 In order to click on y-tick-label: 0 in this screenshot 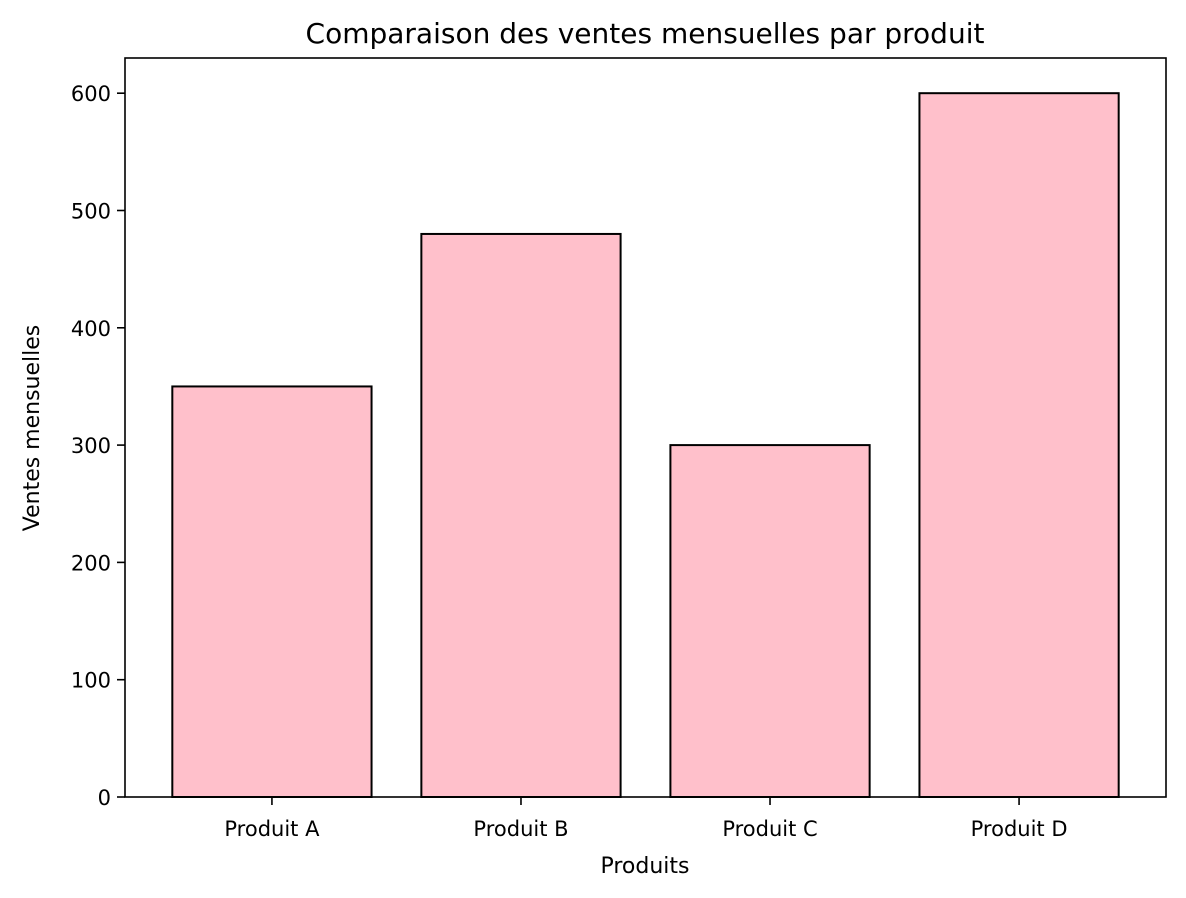, I will do `click(104, 798)`.